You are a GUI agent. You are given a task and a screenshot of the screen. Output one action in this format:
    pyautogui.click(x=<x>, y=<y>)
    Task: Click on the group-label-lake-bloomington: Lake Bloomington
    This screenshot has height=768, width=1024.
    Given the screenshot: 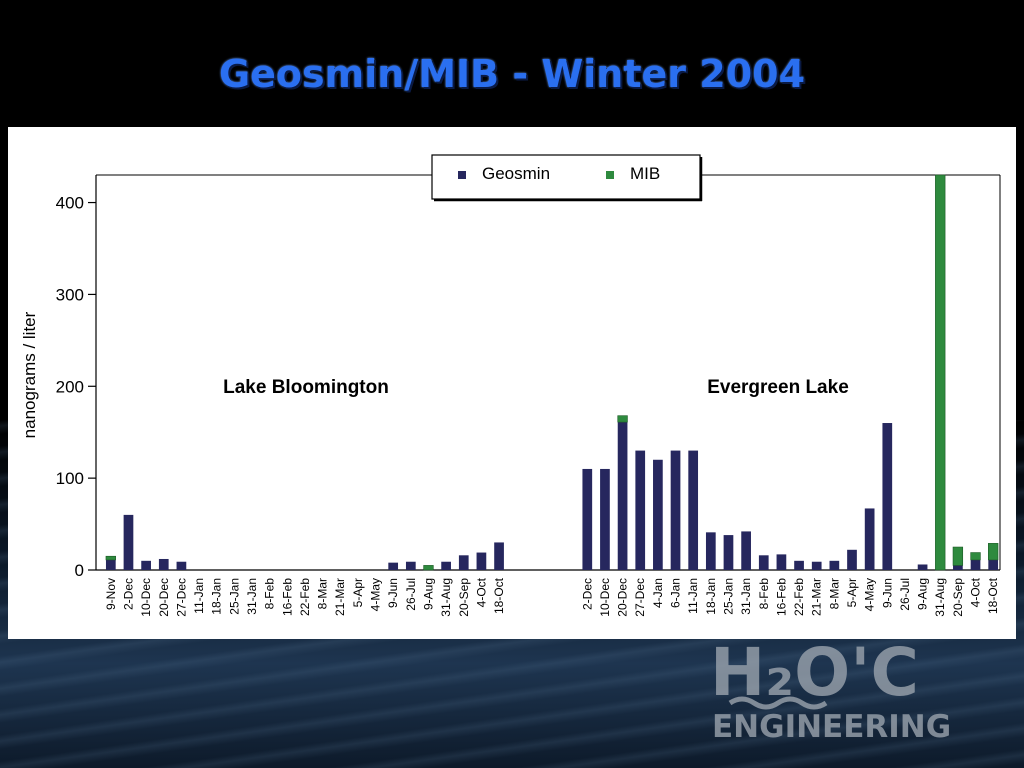 What is the action you would take?
    pyautogui.click(x=306, y=387)
    